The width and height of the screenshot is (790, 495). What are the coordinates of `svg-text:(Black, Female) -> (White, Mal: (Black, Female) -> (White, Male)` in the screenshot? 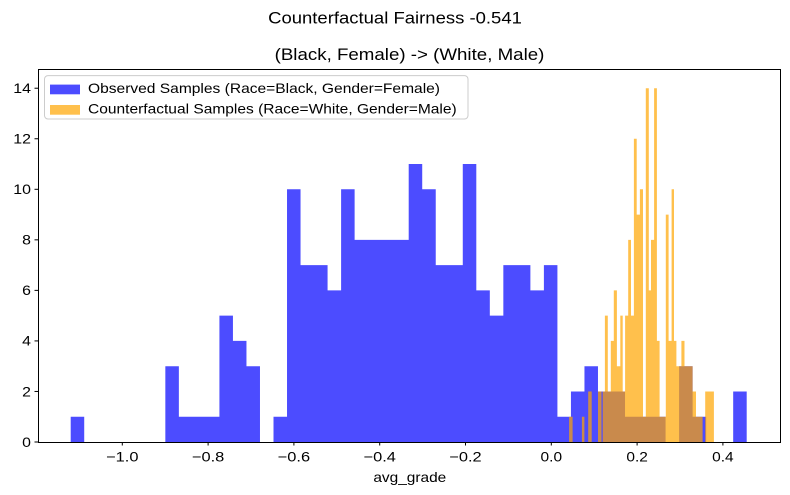 It's located at (410, 54).